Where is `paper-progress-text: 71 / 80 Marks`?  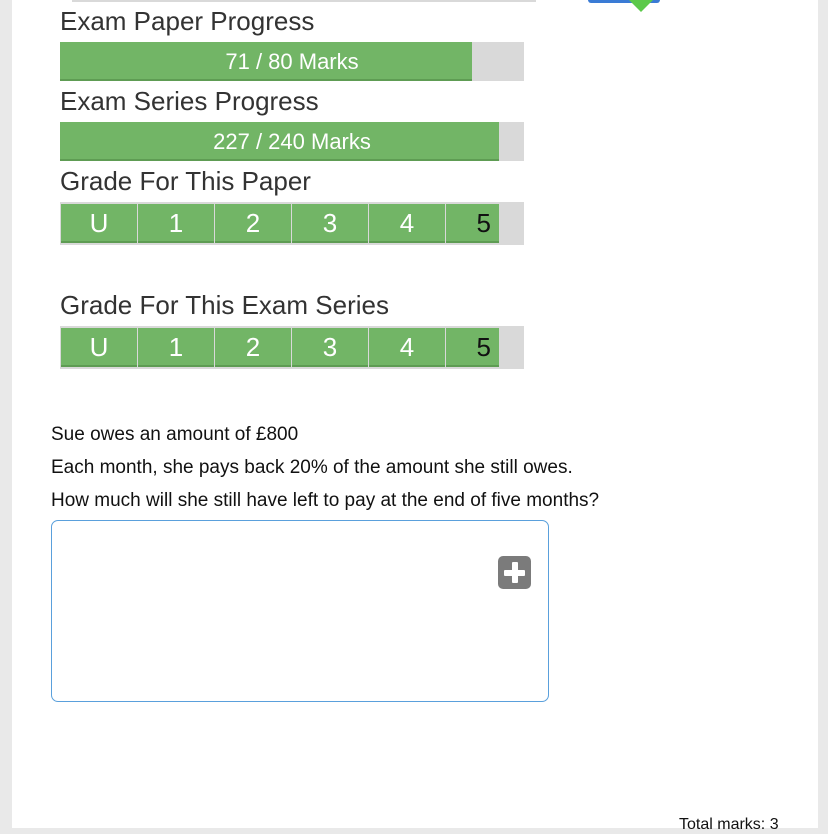 paper-progress-text: 71 / 80 Marks is located at coordinates (292, 61).